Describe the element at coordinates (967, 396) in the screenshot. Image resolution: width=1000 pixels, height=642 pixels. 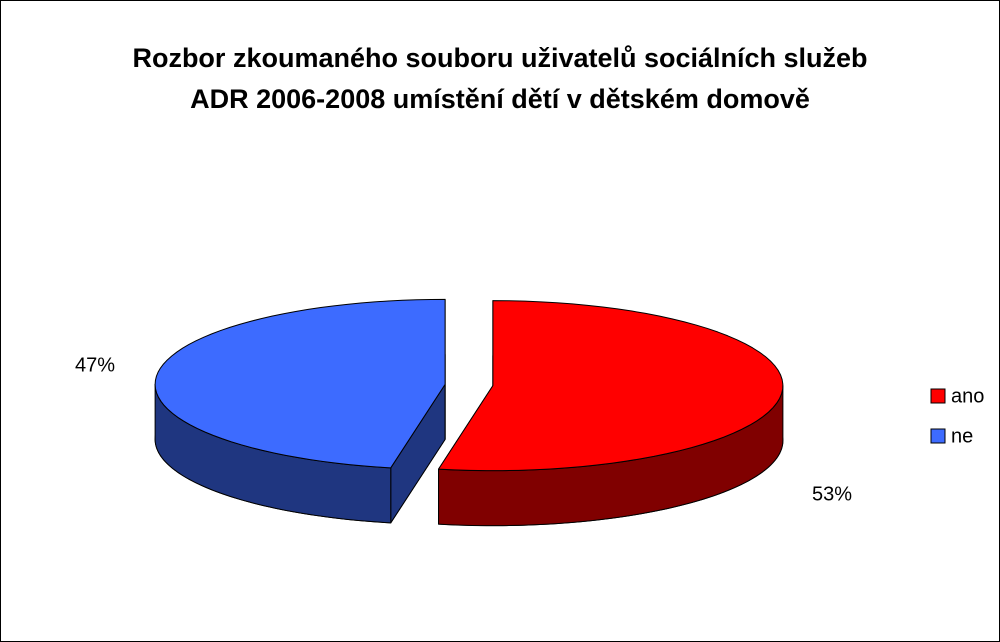
I see `legend-label: ano` at that location.